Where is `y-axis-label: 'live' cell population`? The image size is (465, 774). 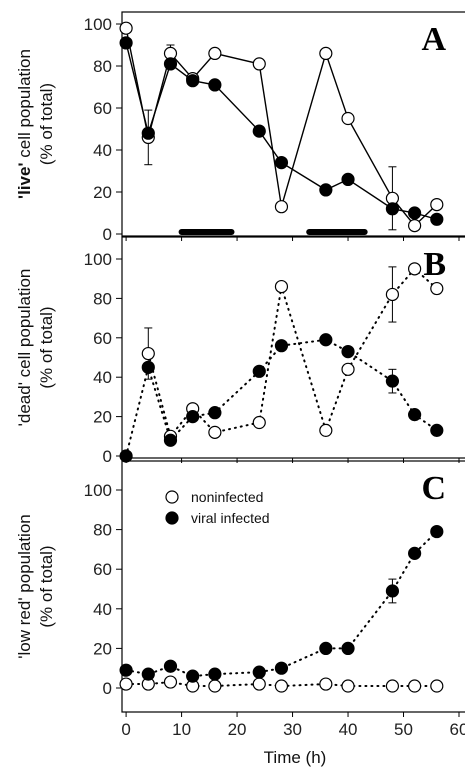 y-axis-label: 'live' cell population is located at coordinates (24, 124).